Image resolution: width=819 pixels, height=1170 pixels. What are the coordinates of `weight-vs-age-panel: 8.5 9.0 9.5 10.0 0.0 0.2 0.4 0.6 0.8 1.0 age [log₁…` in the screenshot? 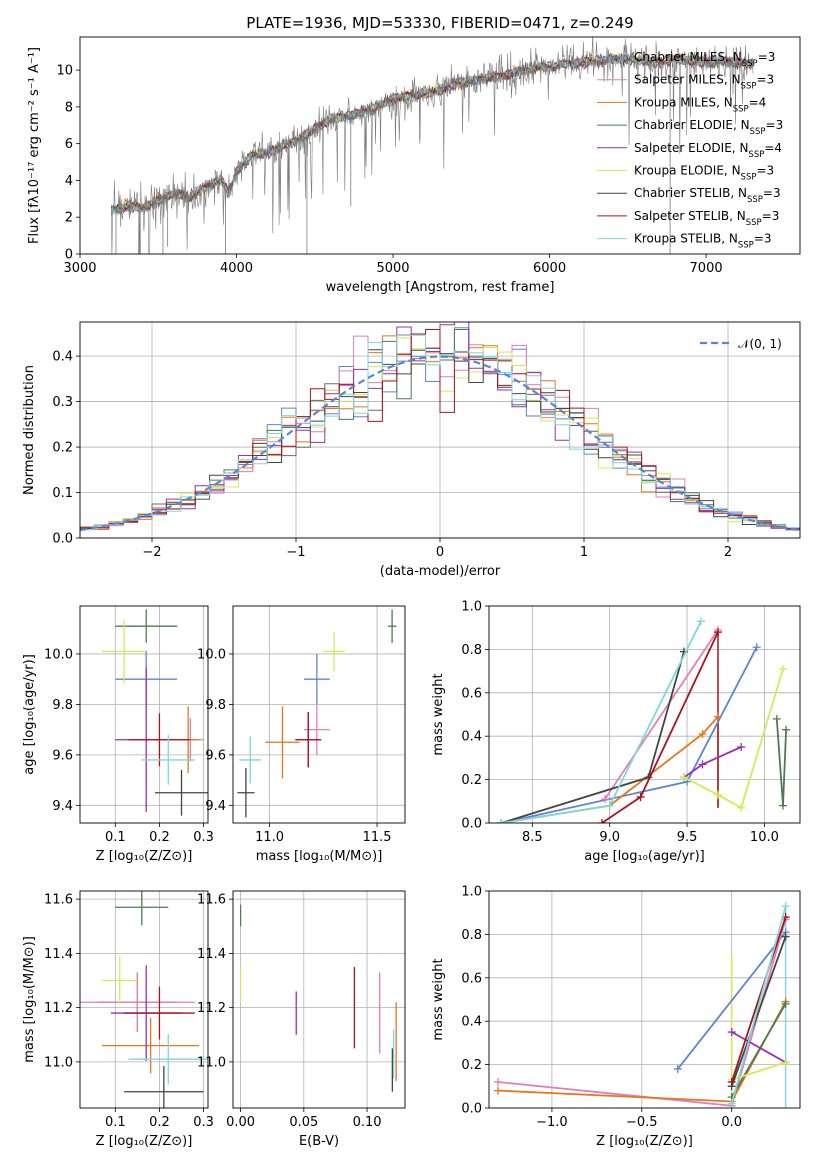 It's located at (616, 732).